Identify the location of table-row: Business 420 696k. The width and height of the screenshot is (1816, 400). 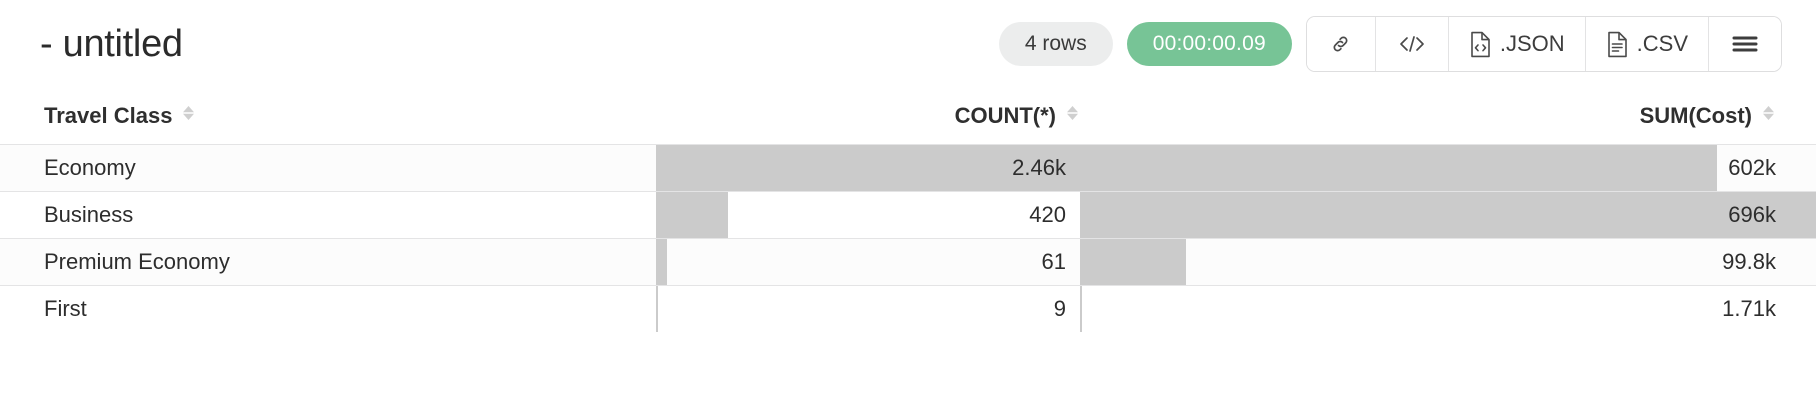
(908, 214).